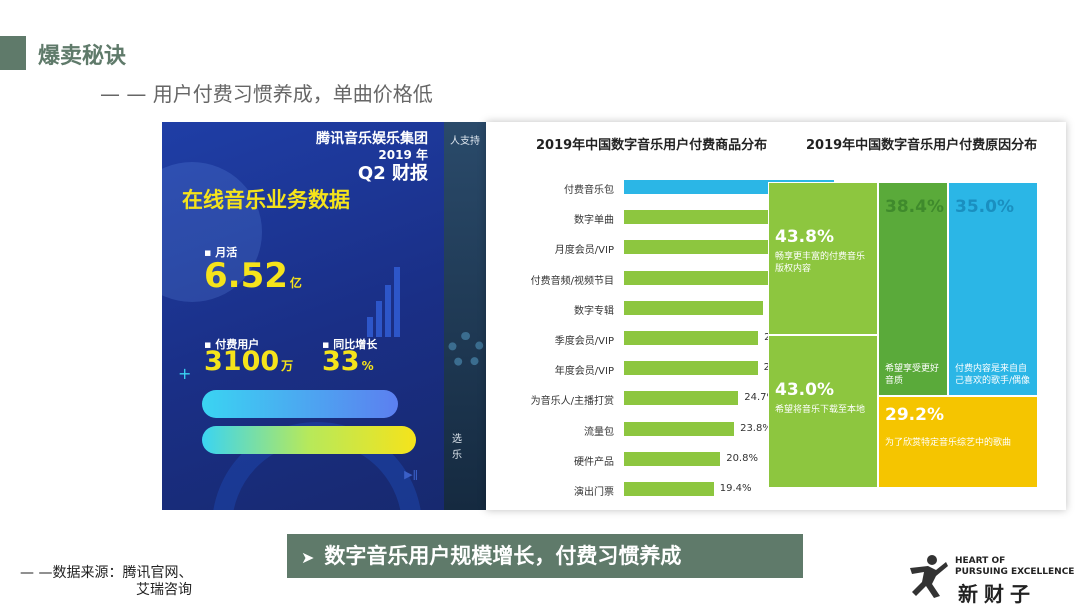 This screenshot has width=1080, height=608. Describe the element at coordinates (372, 139) in the screenshot. I see `poster-header-company: 腾讯音乐娱乐集团` at that location.